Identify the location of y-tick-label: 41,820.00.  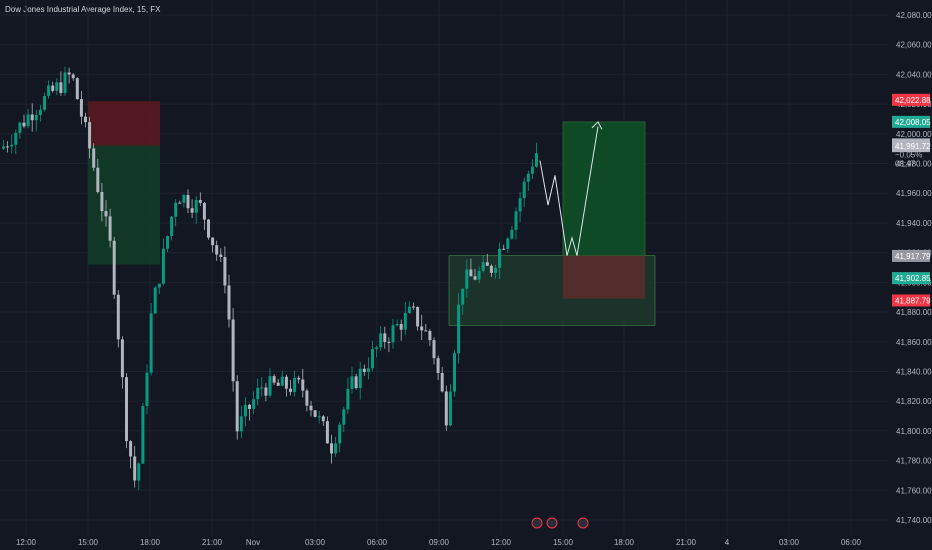
(914, 401).